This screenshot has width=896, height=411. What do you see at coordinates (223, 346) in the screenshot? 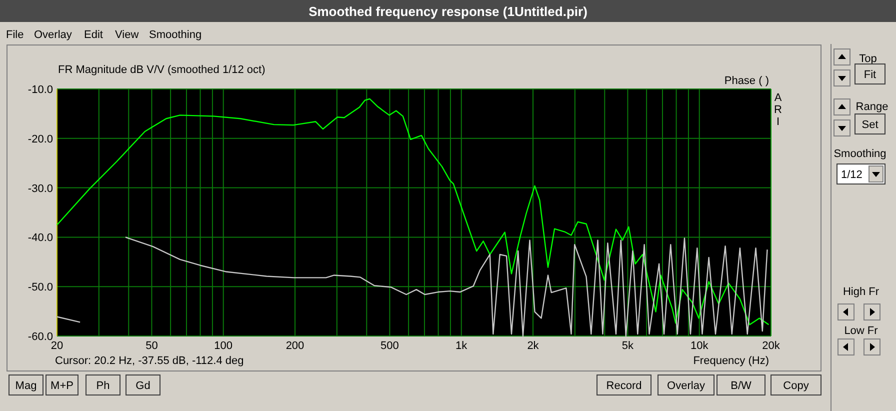
I see `x-tick-label: 100` at bounding box center [223, 346].